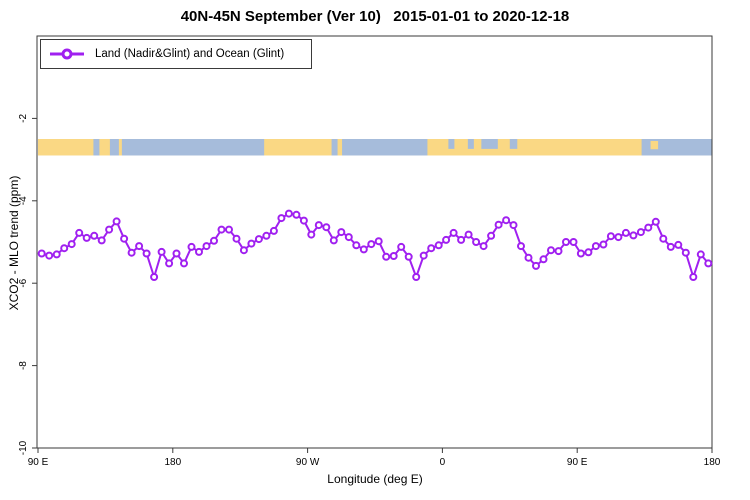 The image size is (750, 500). What do you see at coordinates (190, 54) in the screenshot?
I see `legend-label: Land (Nadir&Glint) and Ocean (Glint)` at bounding box center [190, 54].